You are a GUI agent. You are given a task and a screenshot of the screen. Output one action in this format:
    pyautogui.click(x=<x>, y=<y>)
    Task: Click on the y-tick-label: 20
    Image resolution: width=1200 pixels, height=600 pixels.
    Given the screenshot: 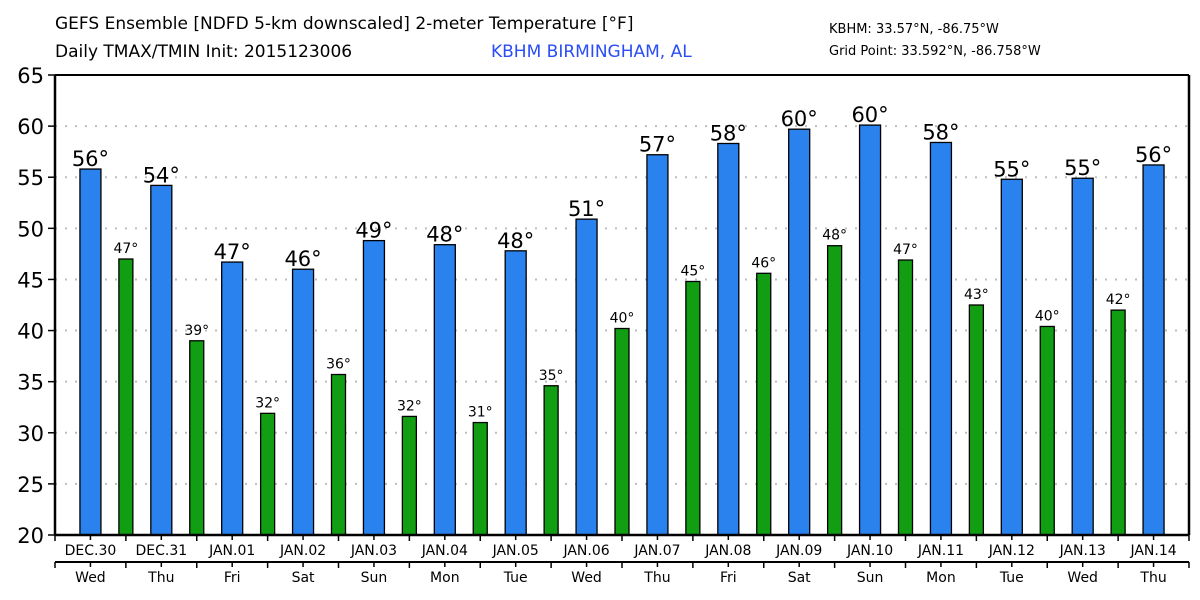 What is the action you would take?
    pyautogui.click(x=30, y=536)
    